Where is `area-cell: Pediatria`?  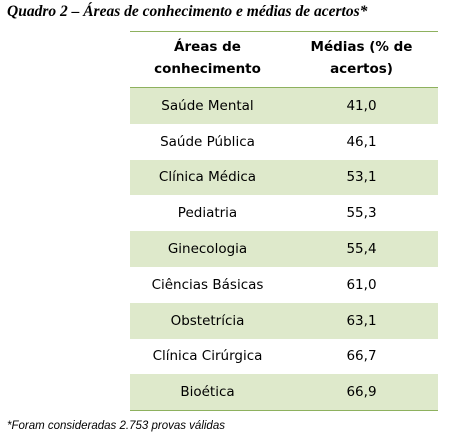 area-cell: Pediatria is located at coordinates (207, 213).